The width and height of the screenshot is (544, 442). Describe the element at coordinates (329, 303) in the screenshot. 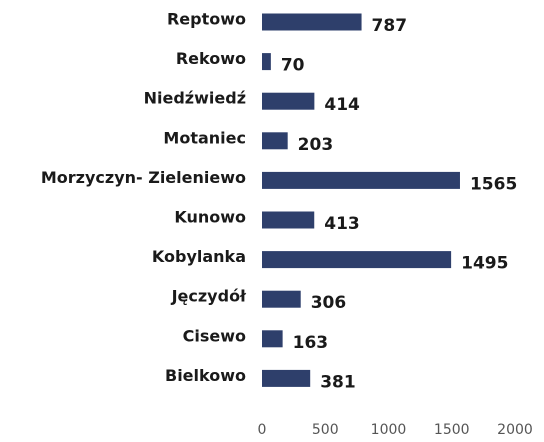

I see `value-label: 306` at that location.